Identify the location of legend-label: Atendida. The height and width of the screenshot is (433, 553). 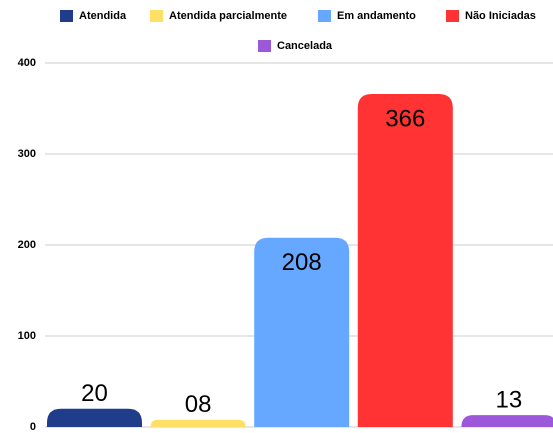
(103, 16).